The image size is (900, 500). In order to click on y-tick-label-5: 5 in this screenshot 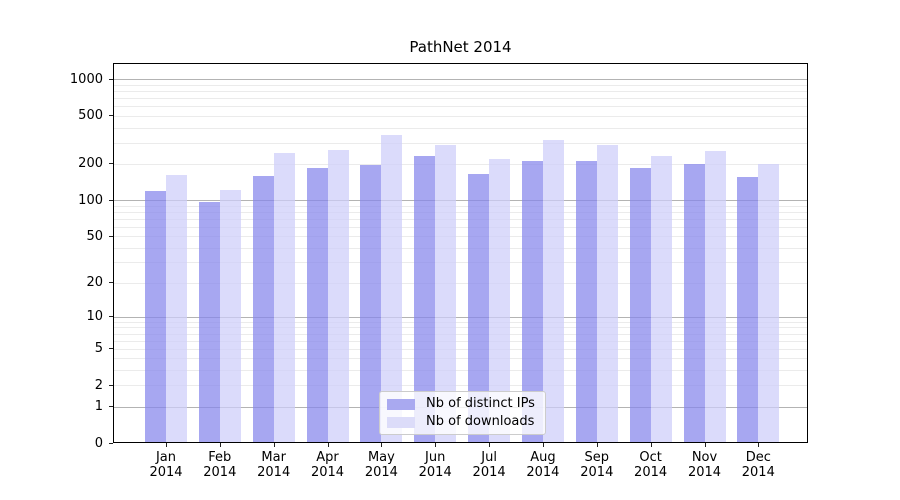, I will do `click(98, 349)`.